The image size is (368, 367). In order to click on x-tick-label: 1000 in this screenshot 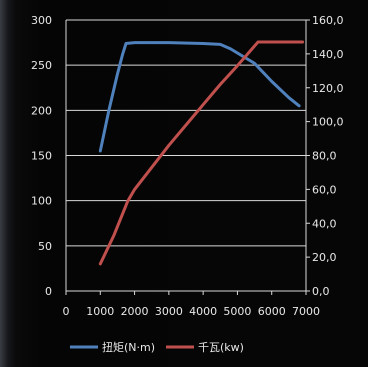, I will do `click(100, 311)`.